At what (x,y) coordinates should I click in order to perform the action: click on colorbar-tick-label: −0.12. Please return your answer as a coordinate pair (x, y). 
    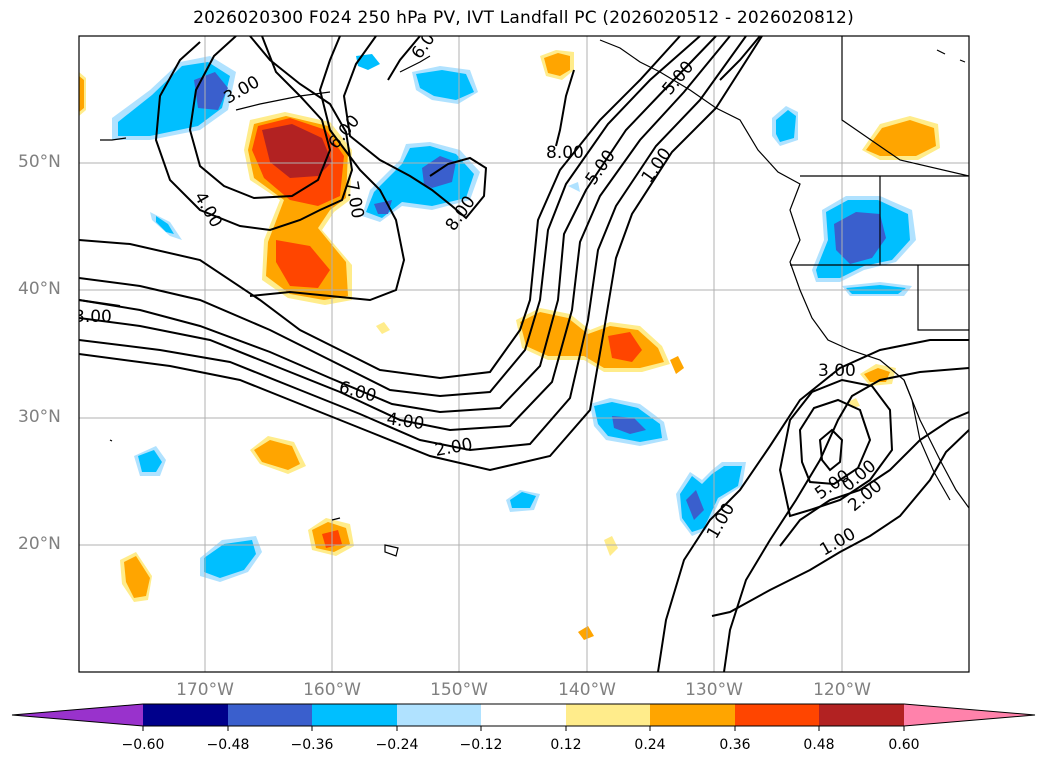
    Looking at the image, I should click on (481, 745).